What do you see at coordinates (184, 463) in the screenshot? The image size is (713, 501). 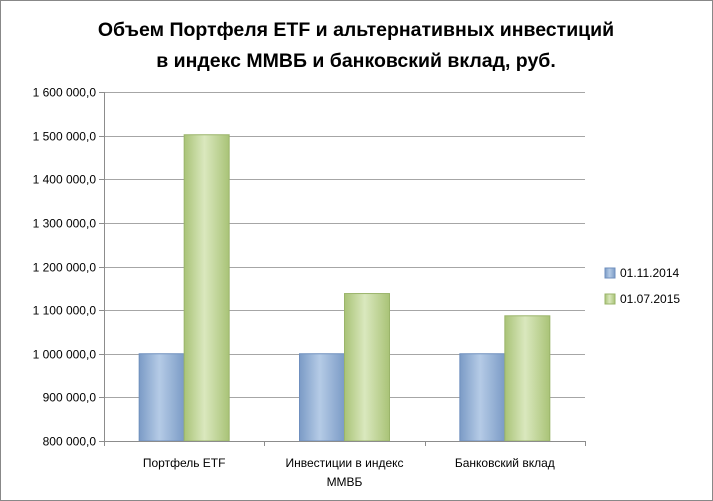 I see `x-category-label: Портфель ETF` at bounding box center [184, 463].